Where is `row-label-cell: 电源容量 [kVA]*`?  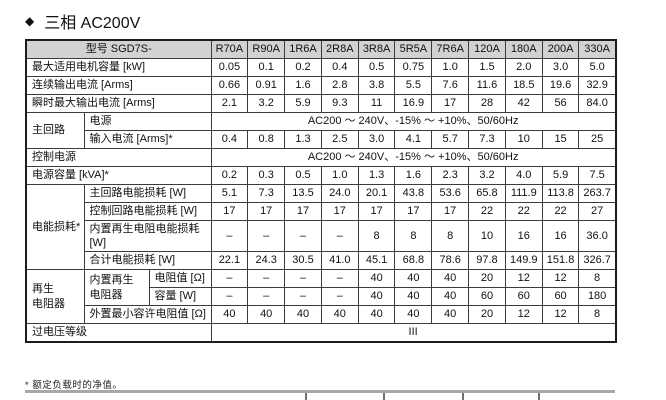 row-label-cell: 电源容量 [kVA]* is located at coordinates (118, 175).